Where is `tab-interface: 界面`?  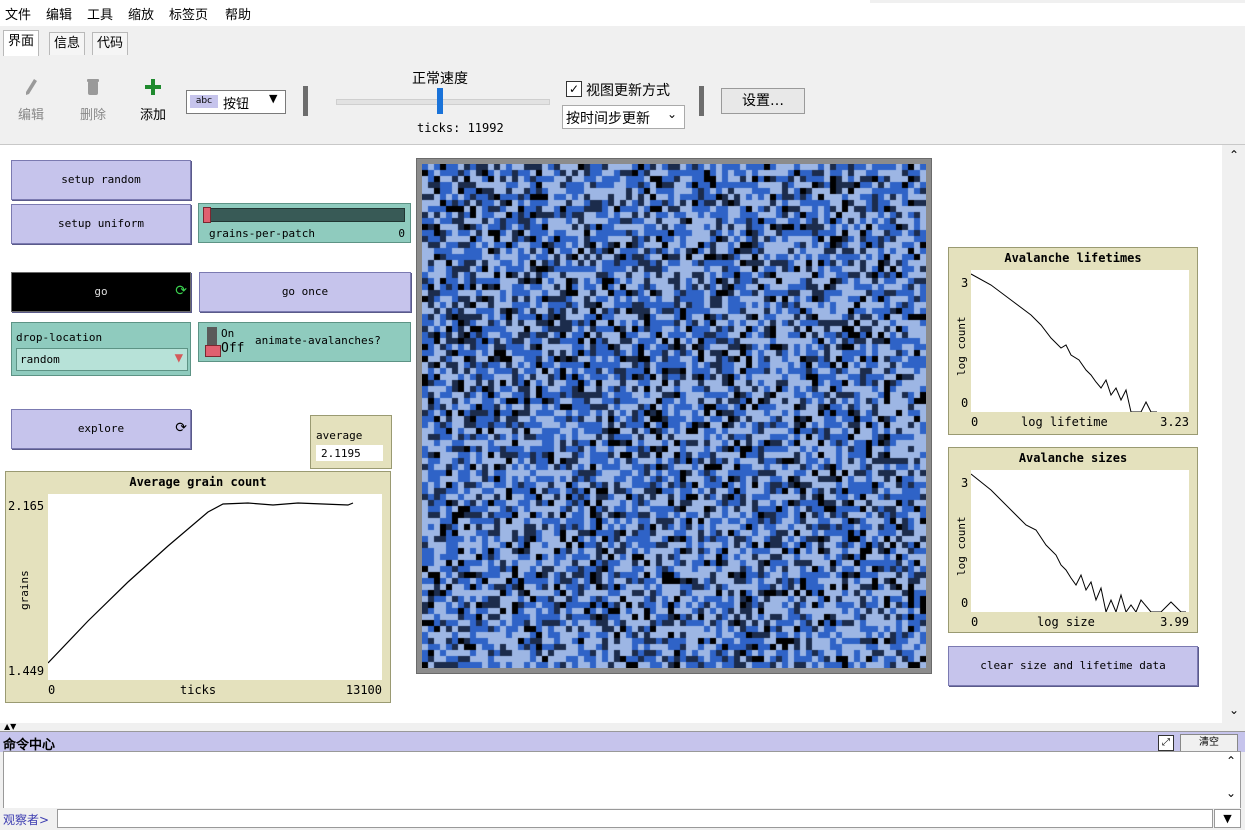 tab-interface: 界面 is located at coordinates (21, 43).